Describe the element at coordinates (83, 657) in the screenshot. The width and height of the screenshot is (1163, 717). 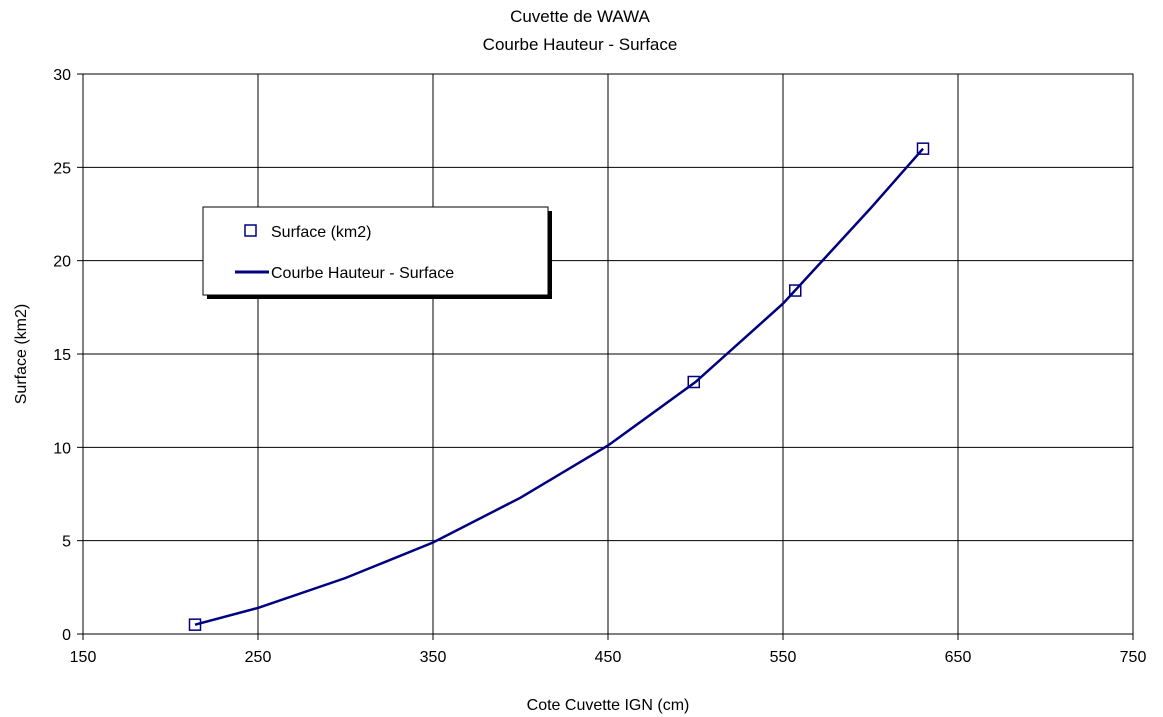
I see `x-tick-label: 150` at that location.